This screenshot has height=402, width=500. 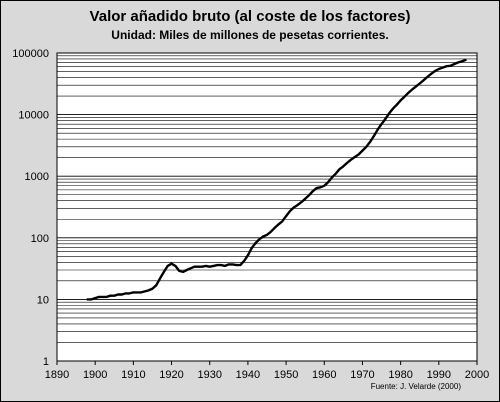 I want to click on x-tick-label: 1920, so click(x=171, y=375).